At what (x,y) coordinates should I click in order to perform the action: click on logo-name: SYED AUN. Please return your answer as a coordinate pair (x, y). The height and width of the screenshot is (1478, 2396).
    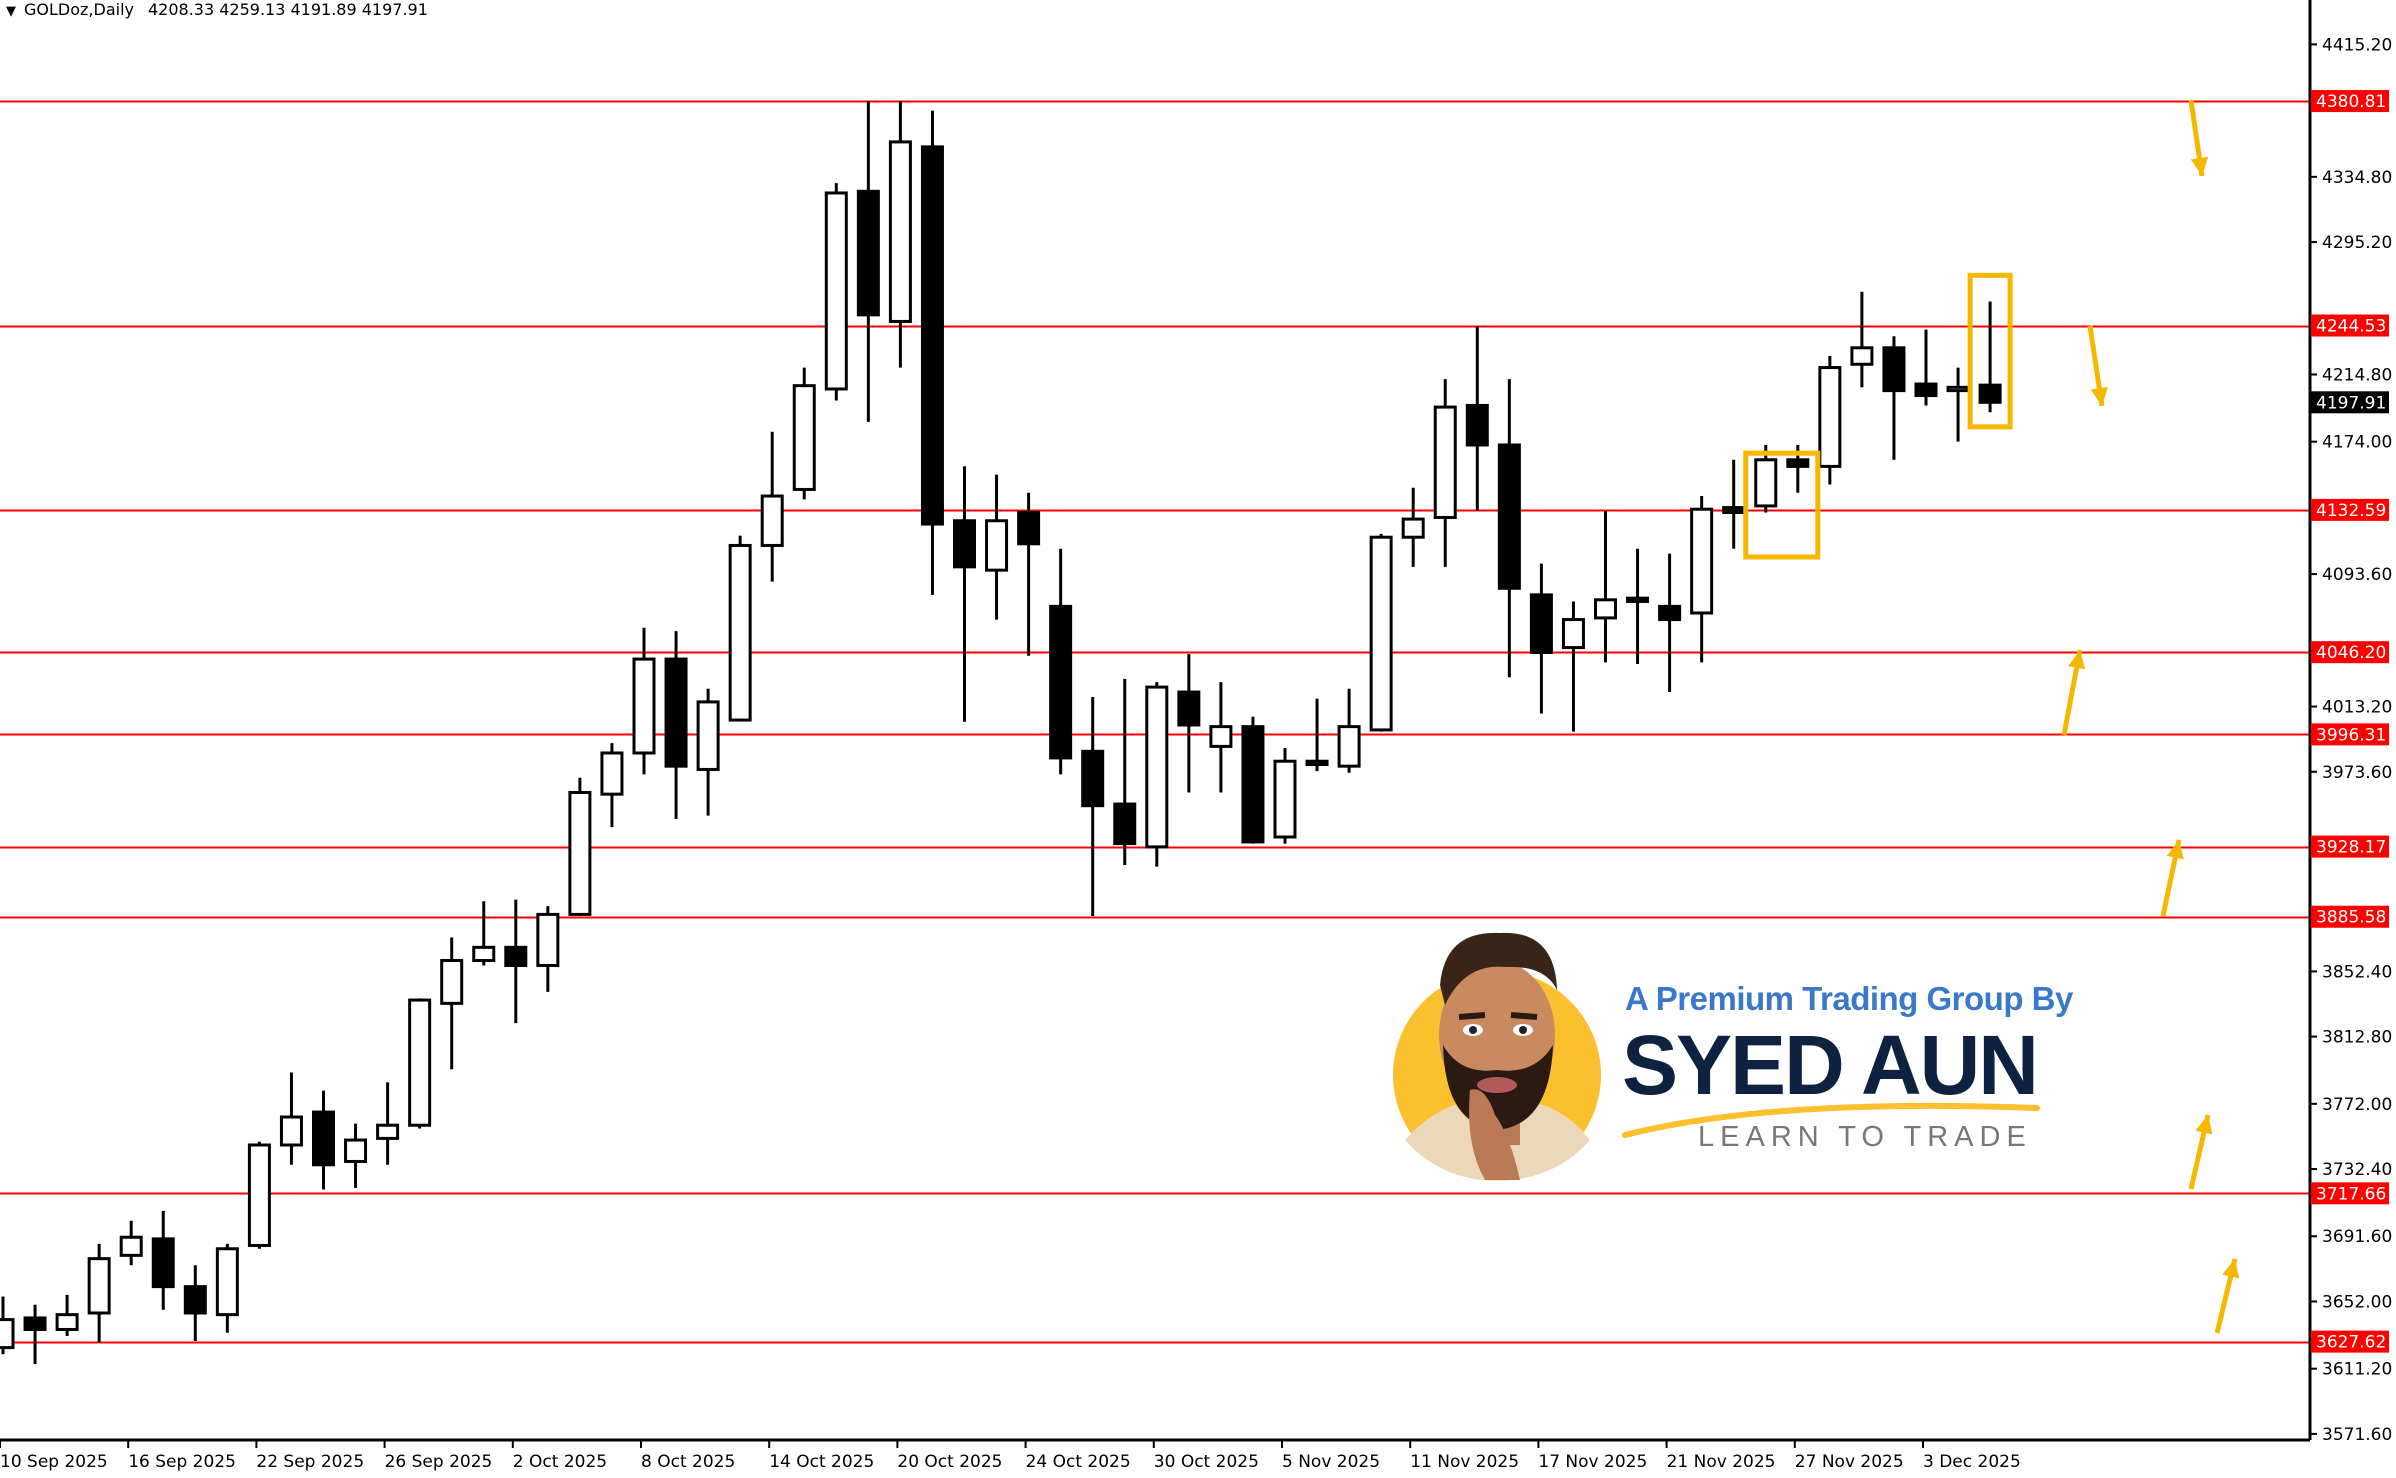
    Looking at the image, I should click on (1830, 1065).